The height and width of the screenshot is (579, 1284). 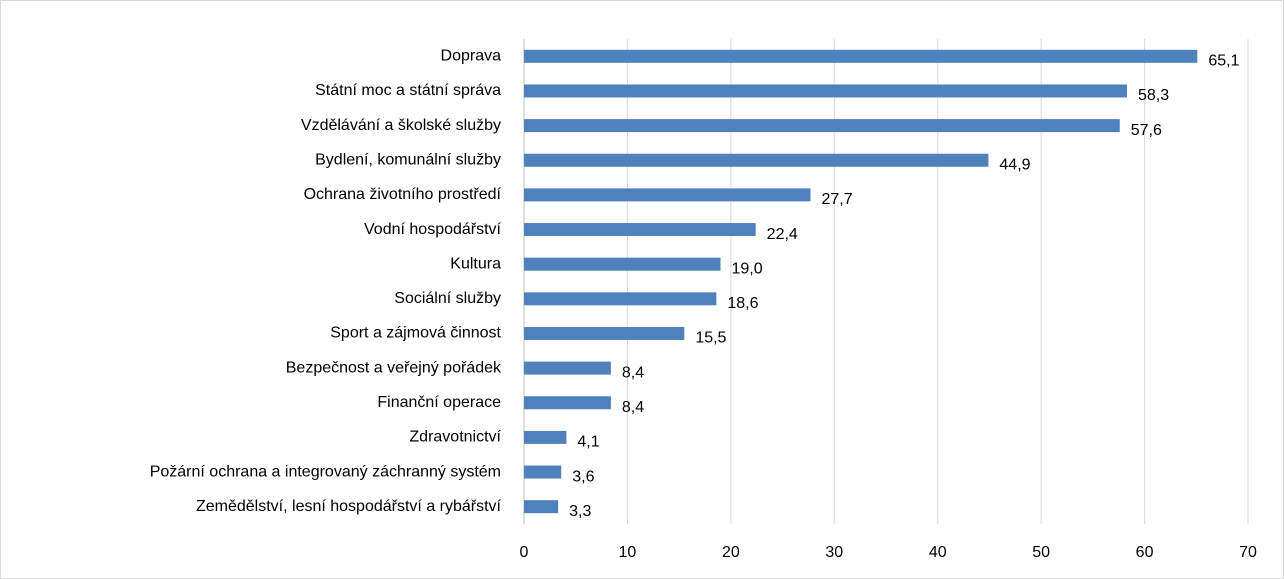 What do you see at coordinates (401, 125) in the screenshot?
I see `y-tick-label: Vzdělávání a školské služby` at bounding box center [401, 125].